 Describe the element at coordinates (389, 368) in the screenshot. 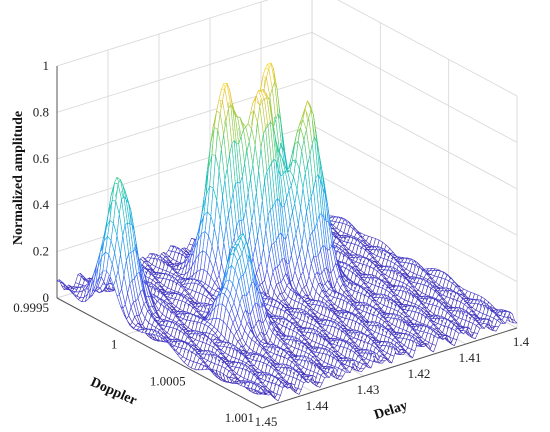

I see `x-axis-line` at that location.